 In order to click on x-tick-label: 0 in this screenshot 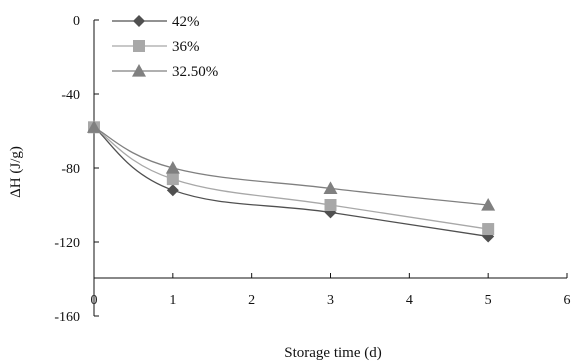, I will do `click(94, 300)`.